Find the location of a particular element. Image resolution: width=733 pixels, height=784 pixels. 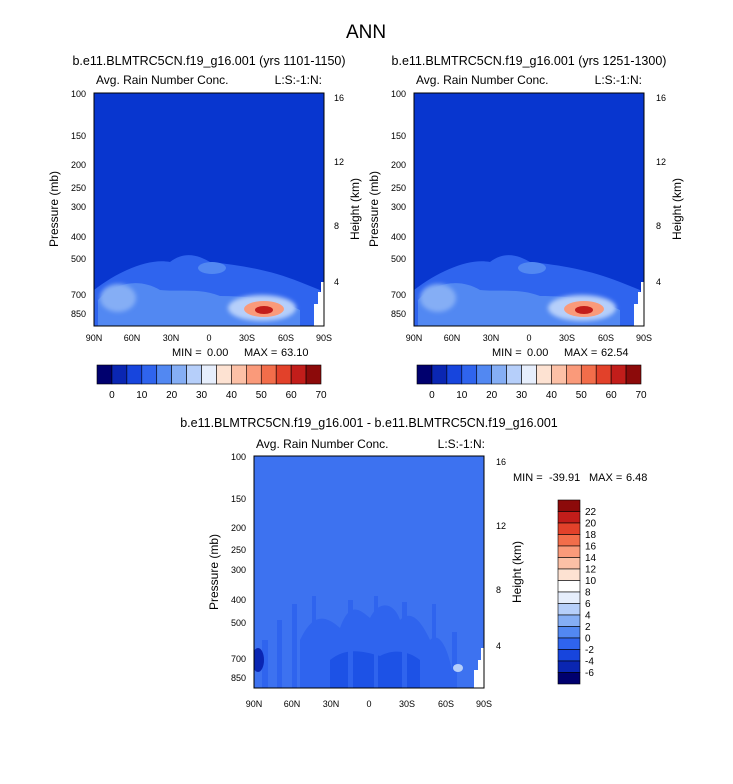

y-right-axis-ticks: 16 12 8 4 is located at coordinates (339, 190).